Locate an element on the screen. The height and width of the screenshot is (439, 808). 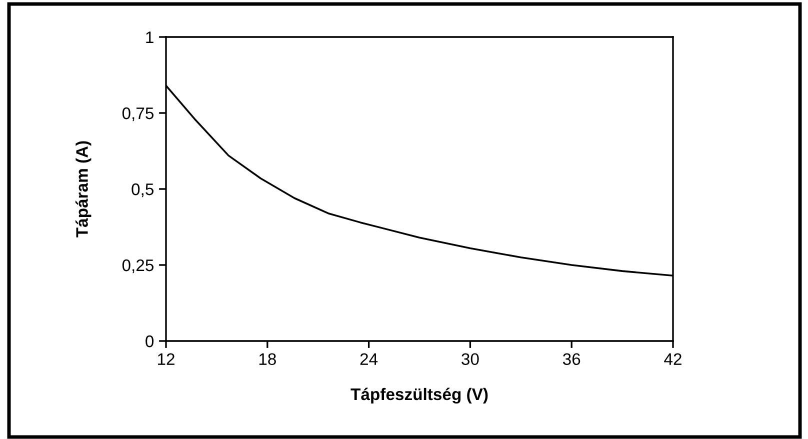
x-tick-label: 24 is located at coordinates (369, 359).